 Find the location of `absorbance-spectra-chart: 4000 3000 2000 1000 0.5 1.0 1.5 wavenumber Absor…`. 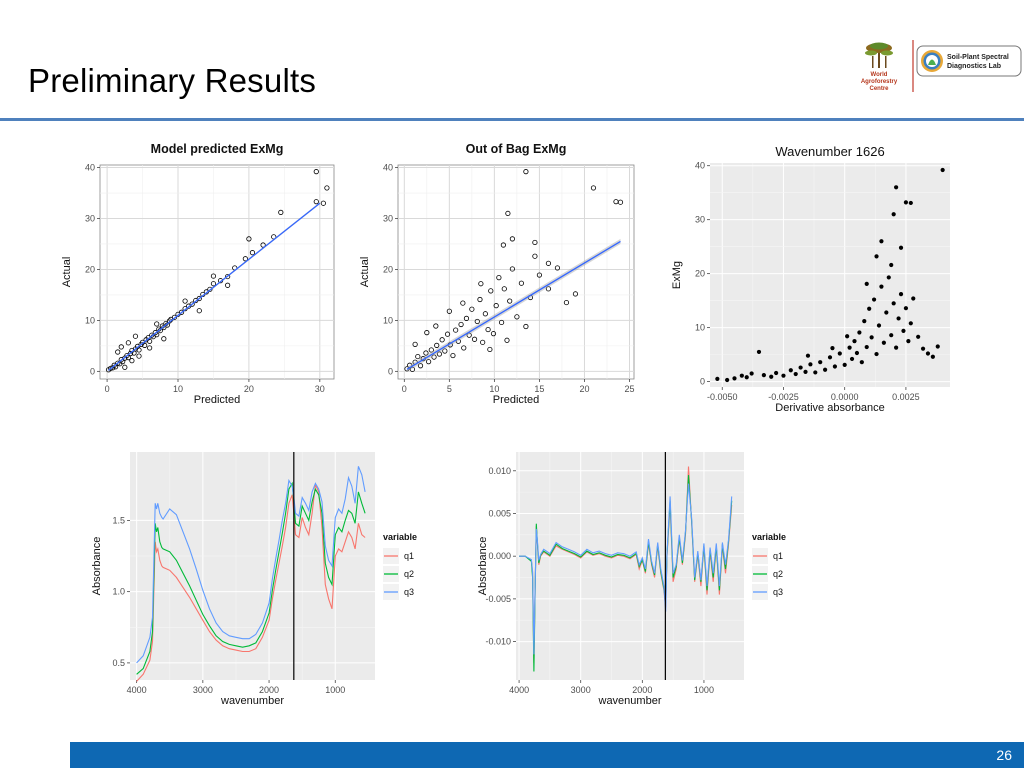

absorbance-spectra-chart: 4000 3000 2000 1000 0.5 1.0 1.5 wavenumber Absor… is located at coordinates (254, 579).